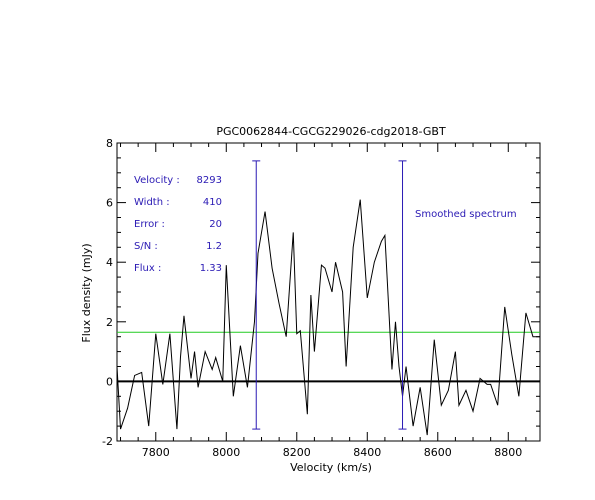  What do you see at coordinates (156, 452) in the screenshot?
I see `x-tick-label: 7800` at bounding box center [156, 452].